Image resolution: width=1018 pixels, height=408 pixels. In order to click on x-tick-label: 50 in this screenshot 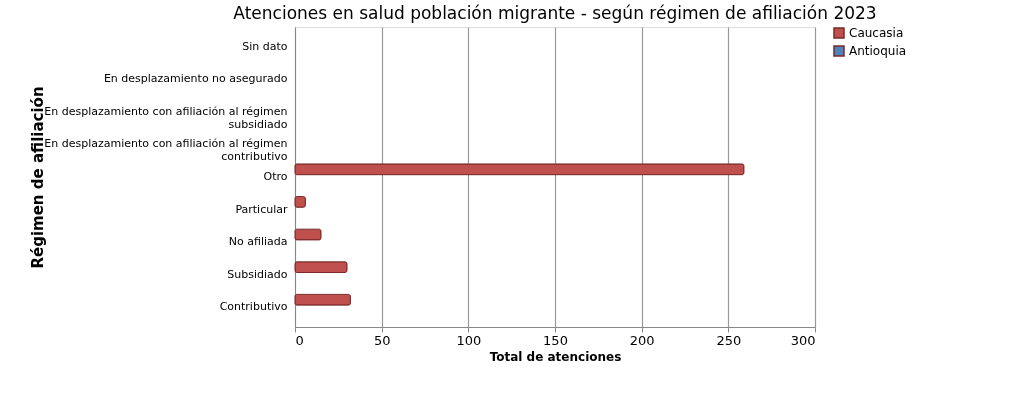, I will do `click(382, 340)`.